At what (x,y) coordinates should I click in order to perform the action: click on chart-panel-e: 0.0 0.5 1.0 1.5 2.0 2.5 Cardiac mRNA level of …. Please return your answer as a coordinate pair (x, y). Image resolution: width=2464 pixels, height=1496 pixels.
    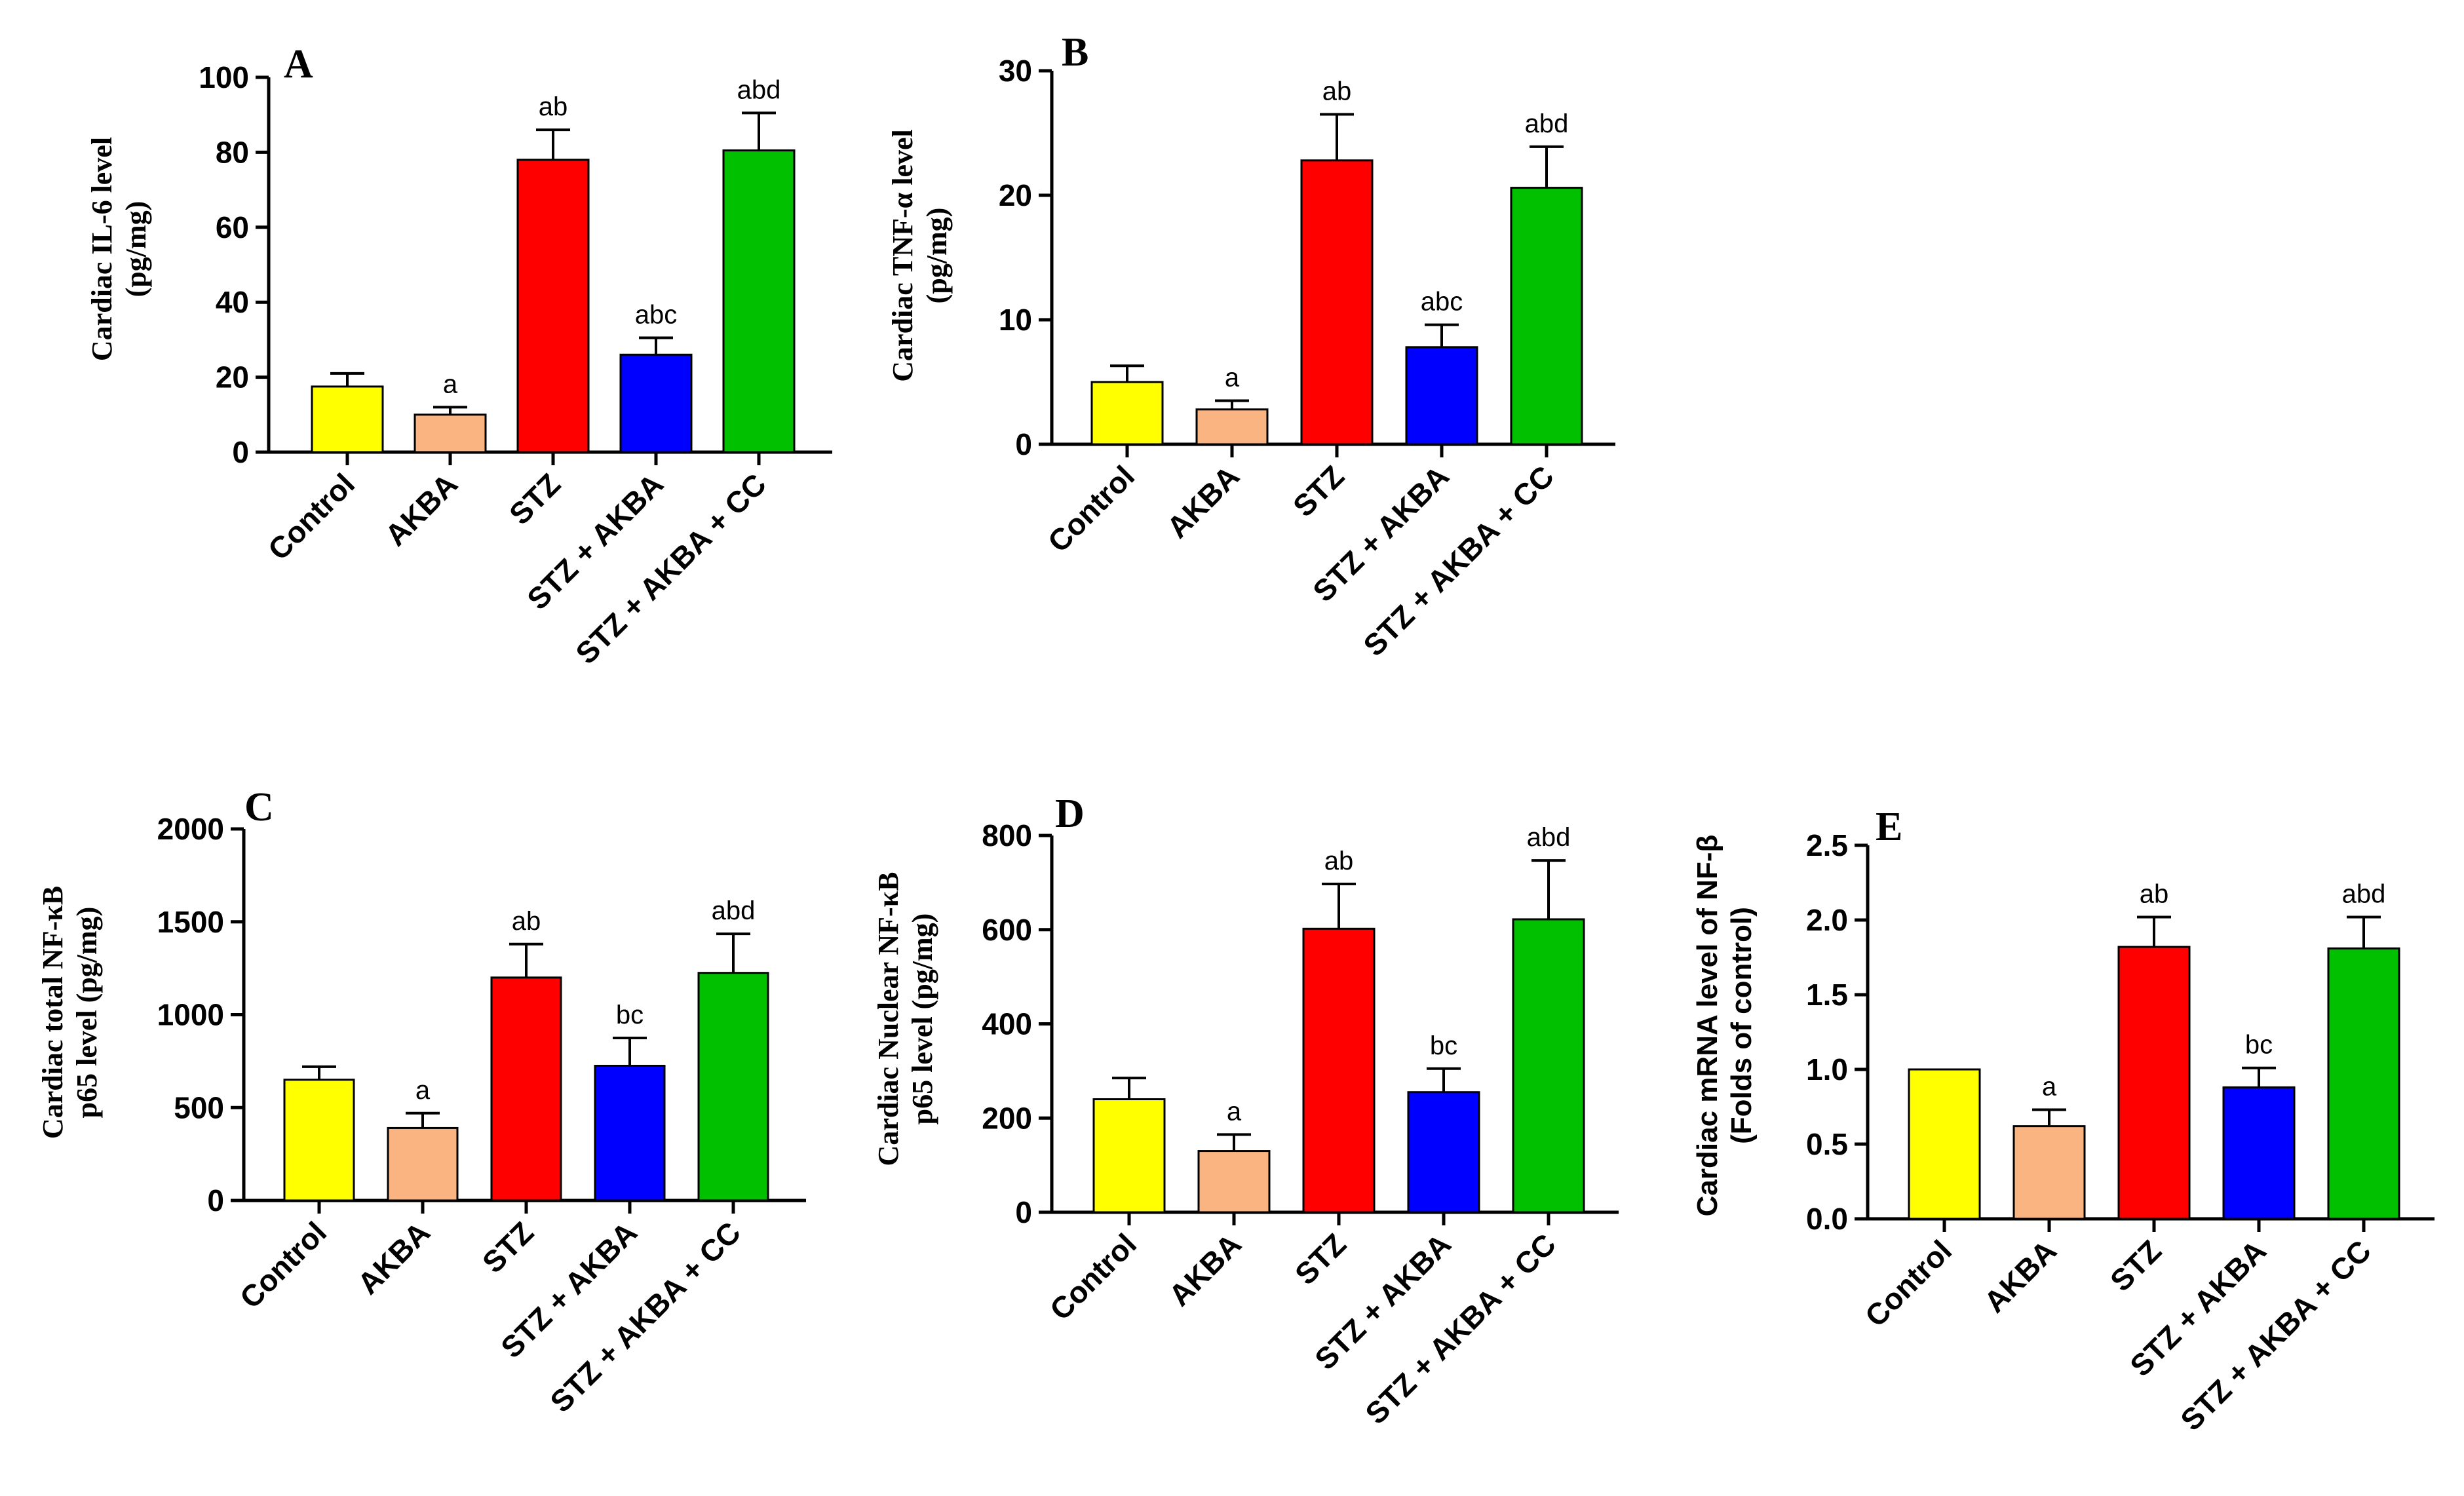
    Looking at the image, I should click on (2063, 1121).